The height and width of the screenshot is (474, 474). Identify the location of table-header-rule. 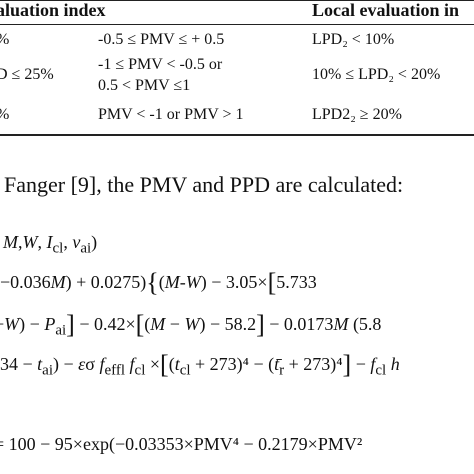
(237, 24).